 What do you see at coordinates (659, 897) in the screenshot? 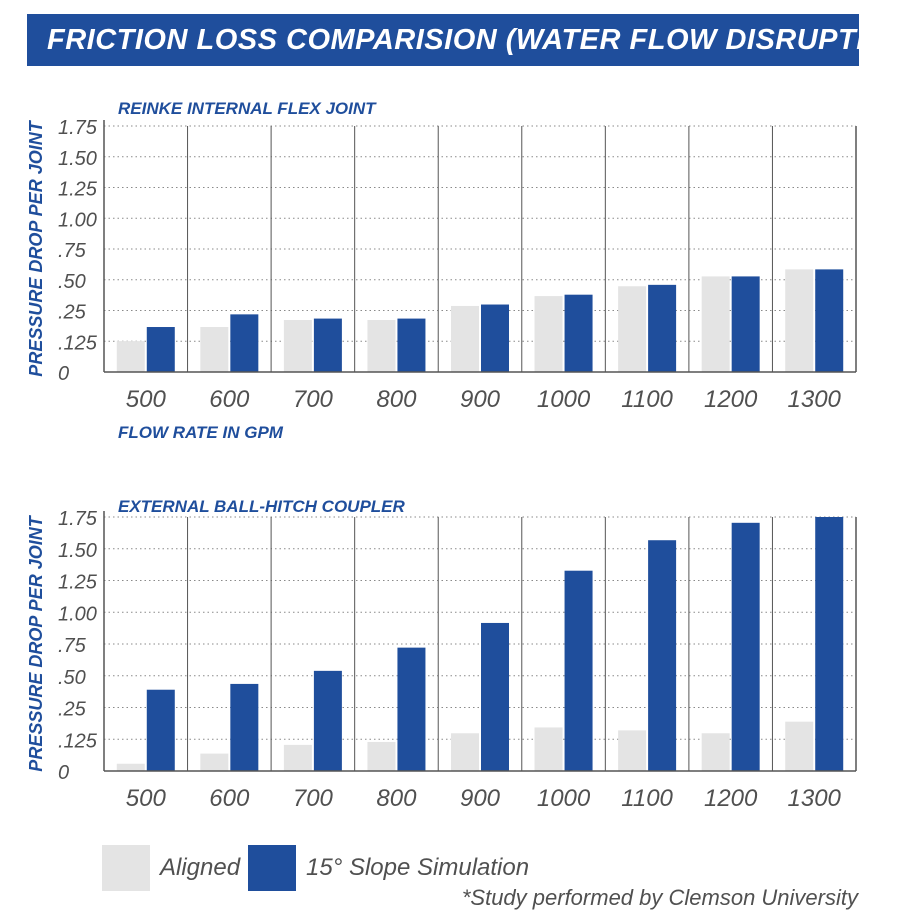
I see `study-footnote: *Study performed by Clemson University` at bounding box center [659, 897].